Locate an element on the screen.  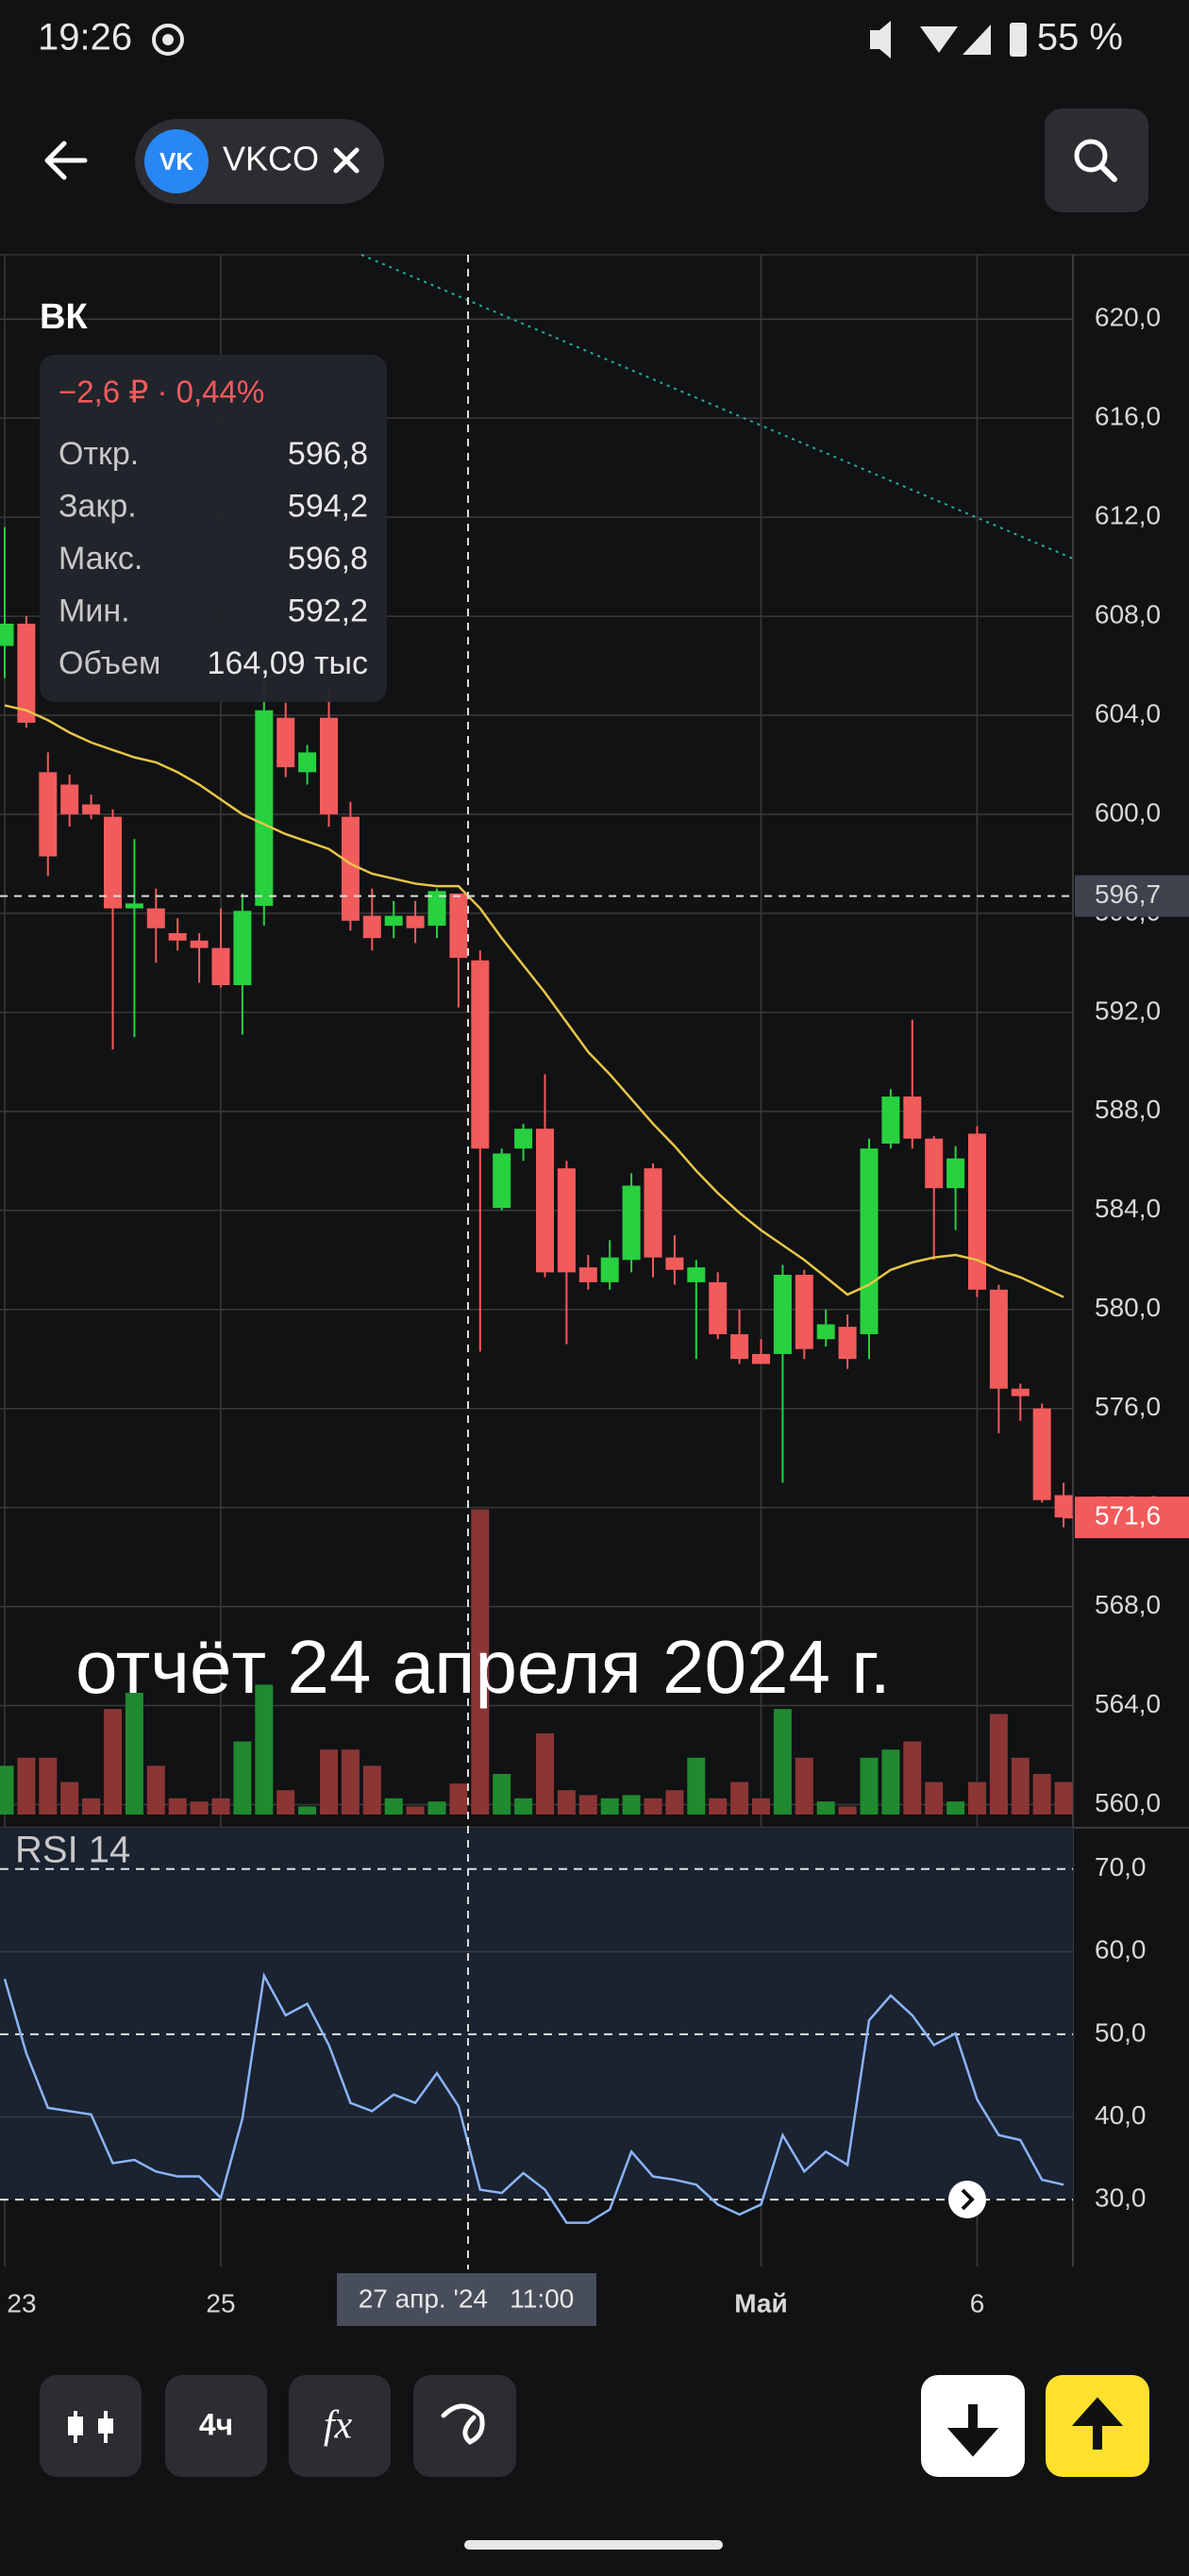
tooltip-row-value: 594,2 is located at coordinates (328, 506).